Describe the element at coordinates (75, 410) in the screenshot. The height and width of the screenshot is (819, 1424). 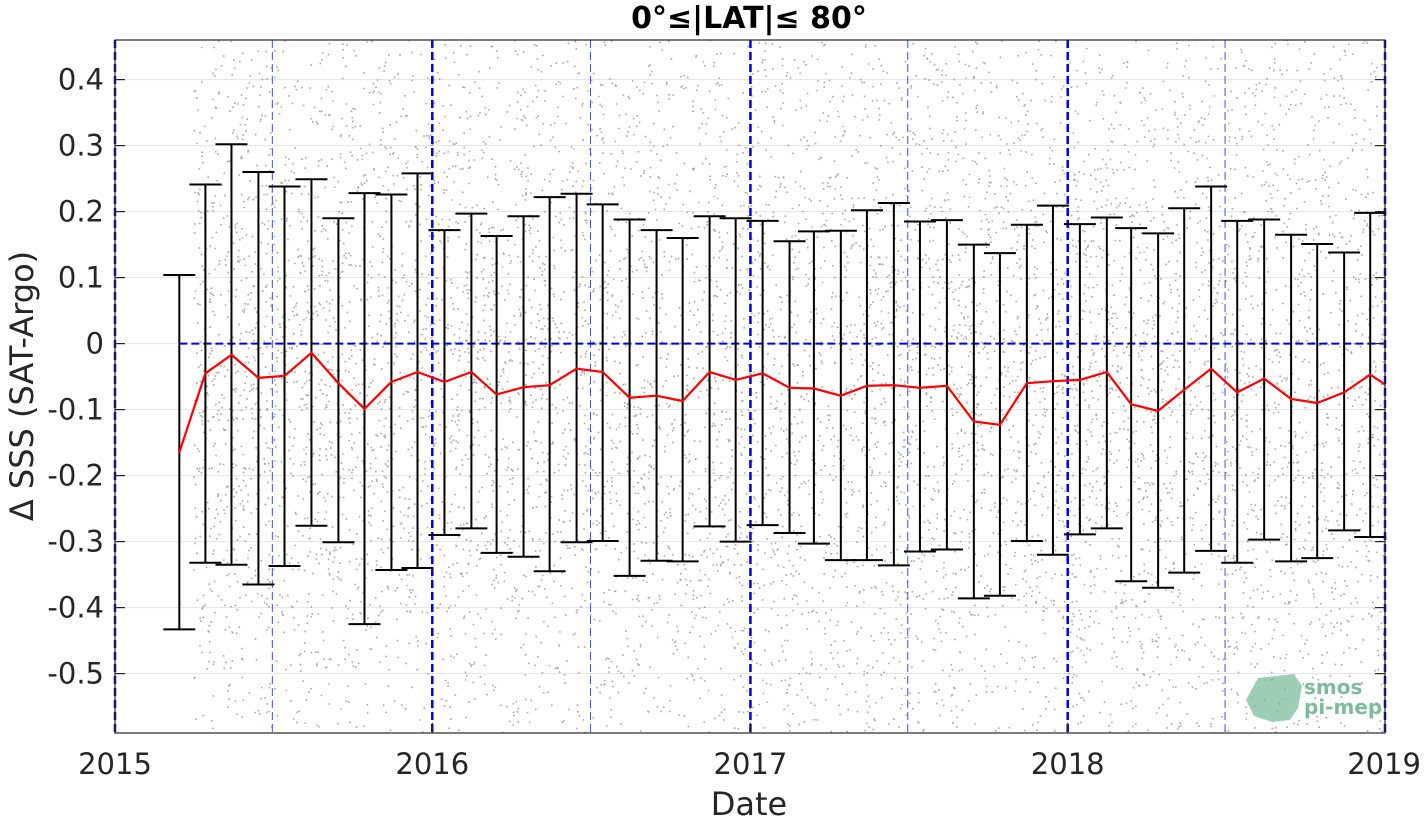
I see `y-tick-label-5: -0.1` at that location.